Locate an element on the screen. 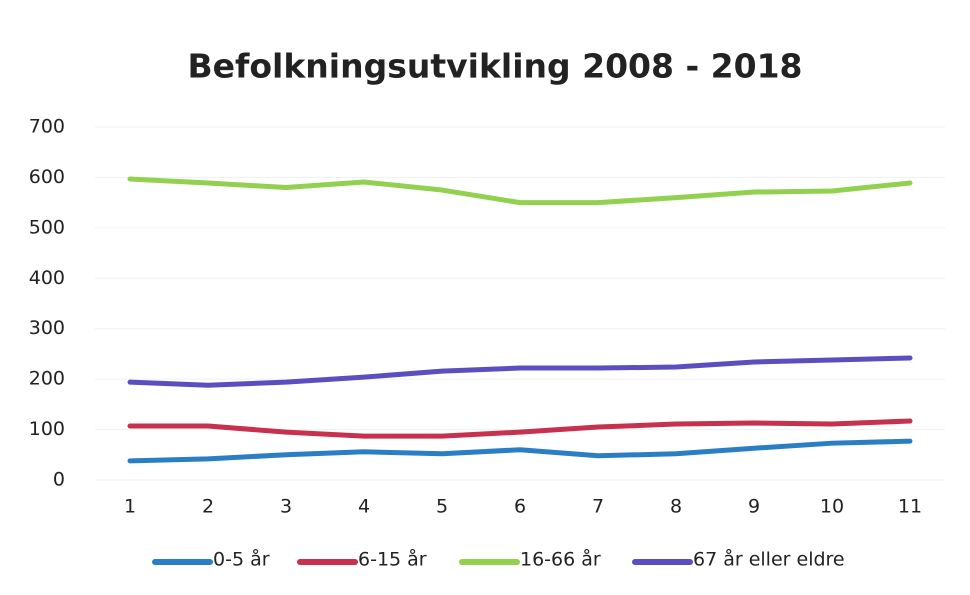 Image resolution: width=970 pixels, height=595 pixels. y-tick-label: 500 is located at coordinates (47, 227).